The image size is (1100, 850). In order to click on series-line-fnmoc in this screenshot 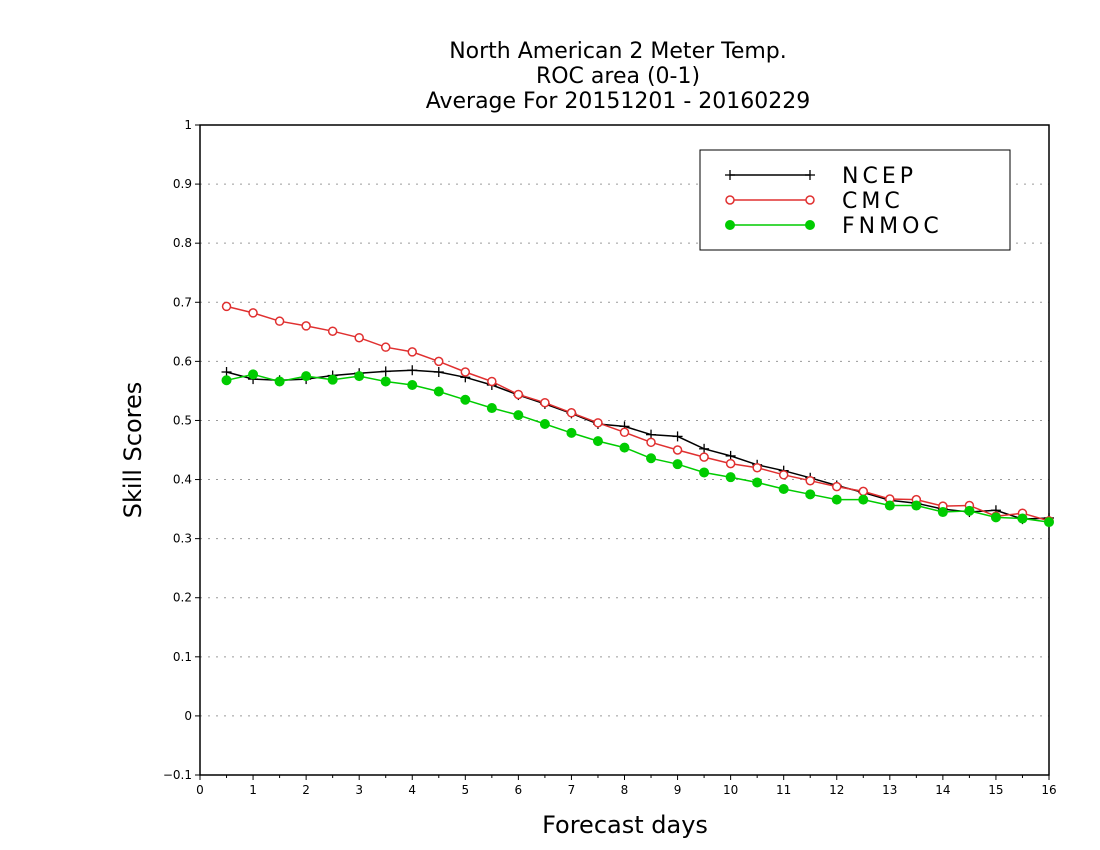, I will do `click(638, 448)`.